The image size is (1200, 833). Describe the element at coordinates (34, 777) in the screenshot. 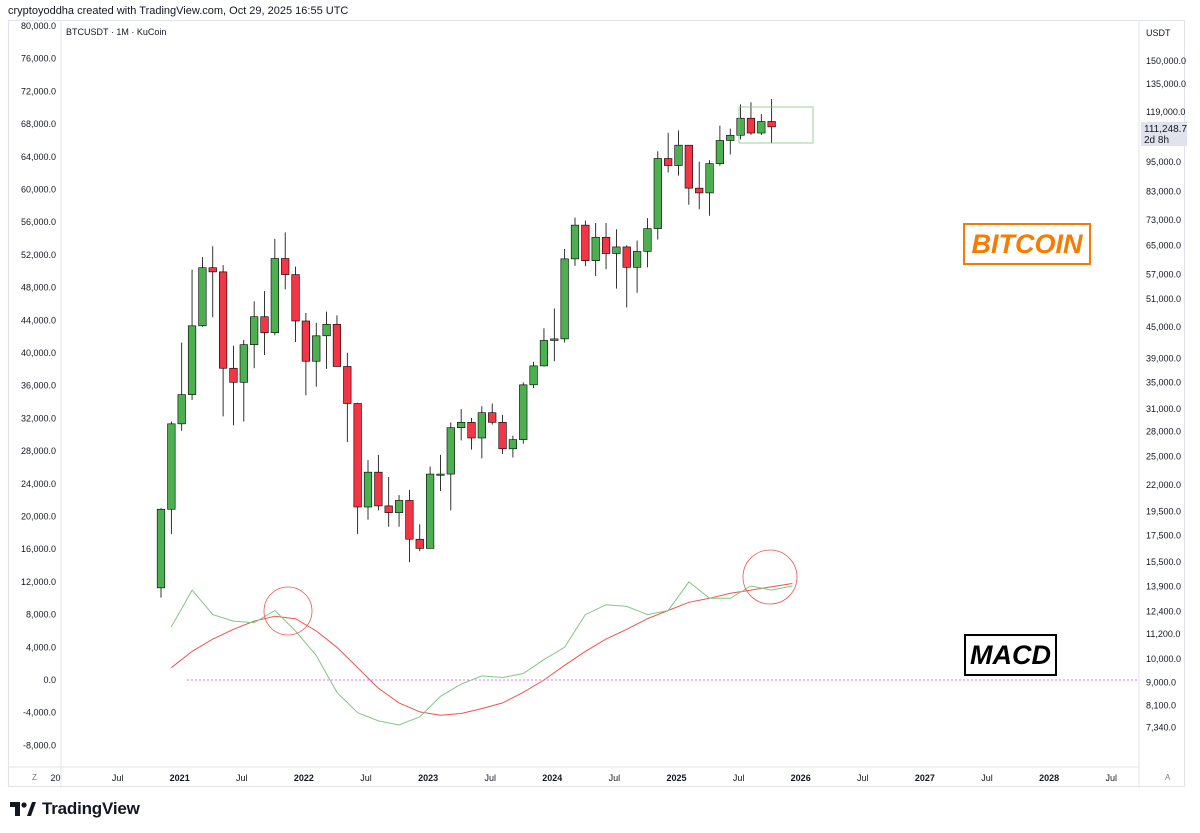

I see `timezone-toggle: Z` at that location.